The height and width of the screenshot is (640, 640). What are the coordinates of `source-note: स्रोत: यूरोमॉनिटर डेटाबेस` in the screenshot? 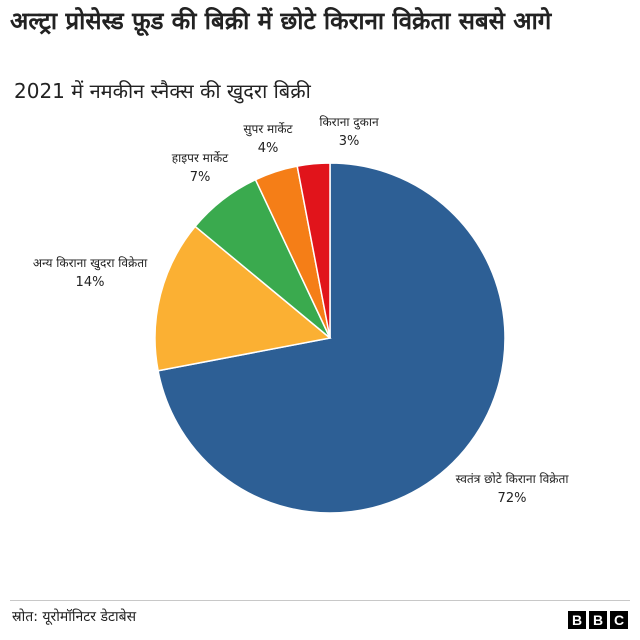 It's located at (74, 617).